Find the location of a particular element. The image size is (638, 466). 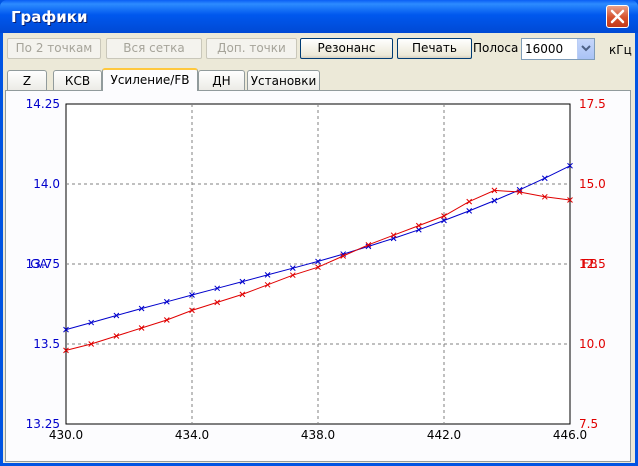

tab-gain-fb: Усиление/FB is located at coordinates (150, 79).